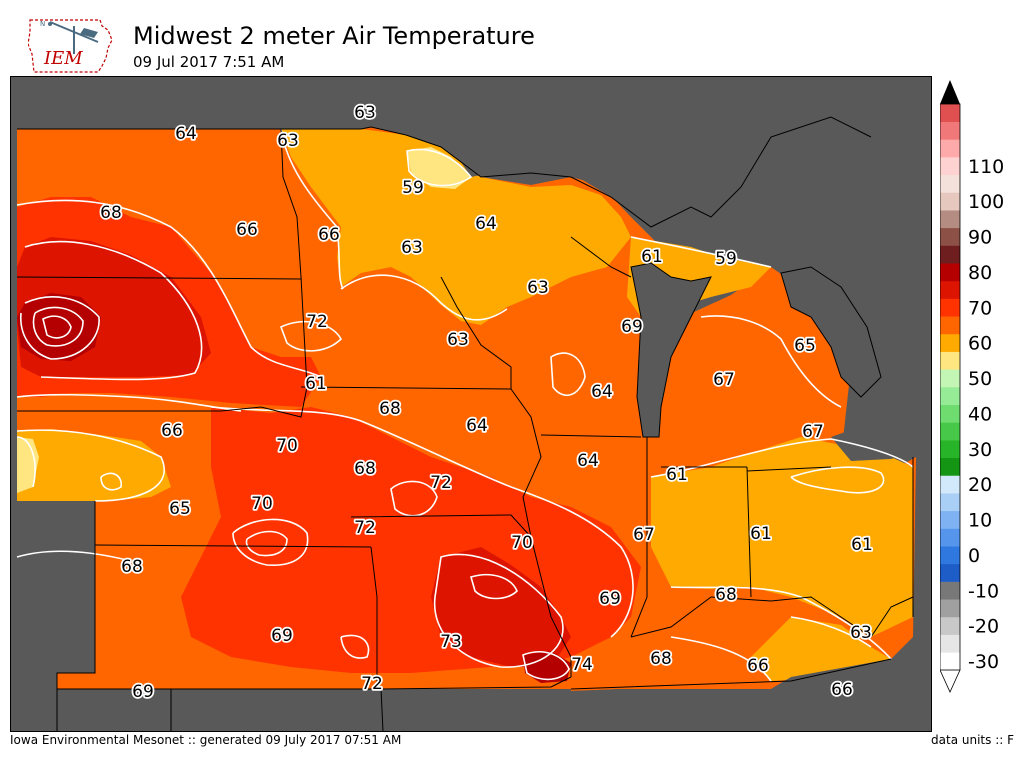 This screenshot has width=1024, height=768. I want to click on ontario-region, so click(896, 322).